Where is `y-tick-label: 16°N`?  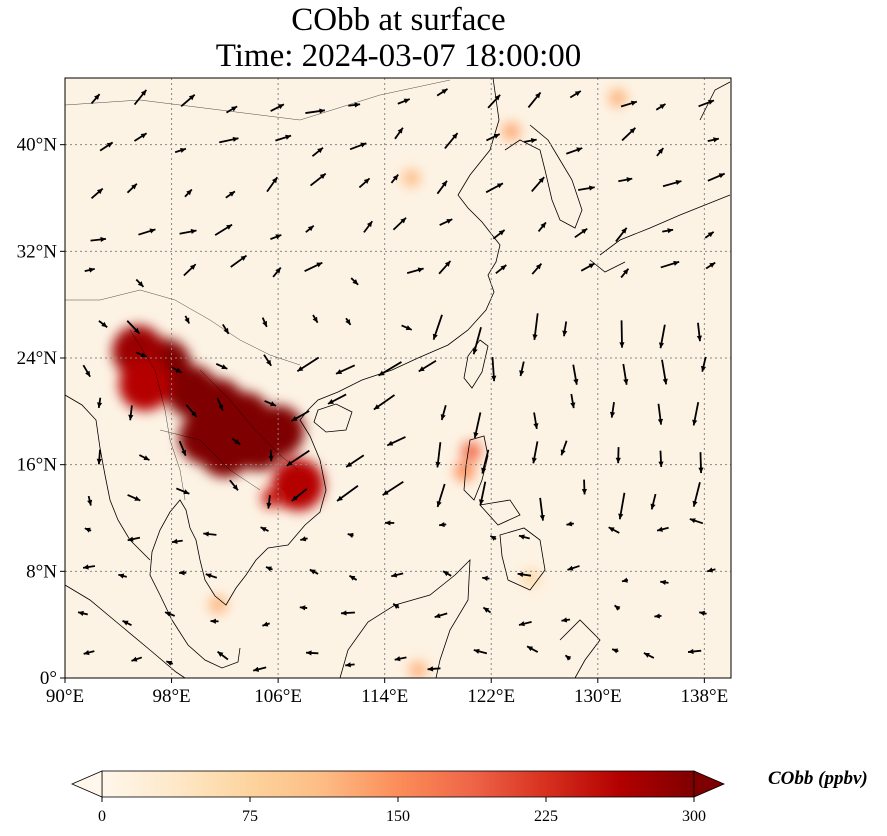
y-tick-label: 16°N is located at coordinates (37, 465).